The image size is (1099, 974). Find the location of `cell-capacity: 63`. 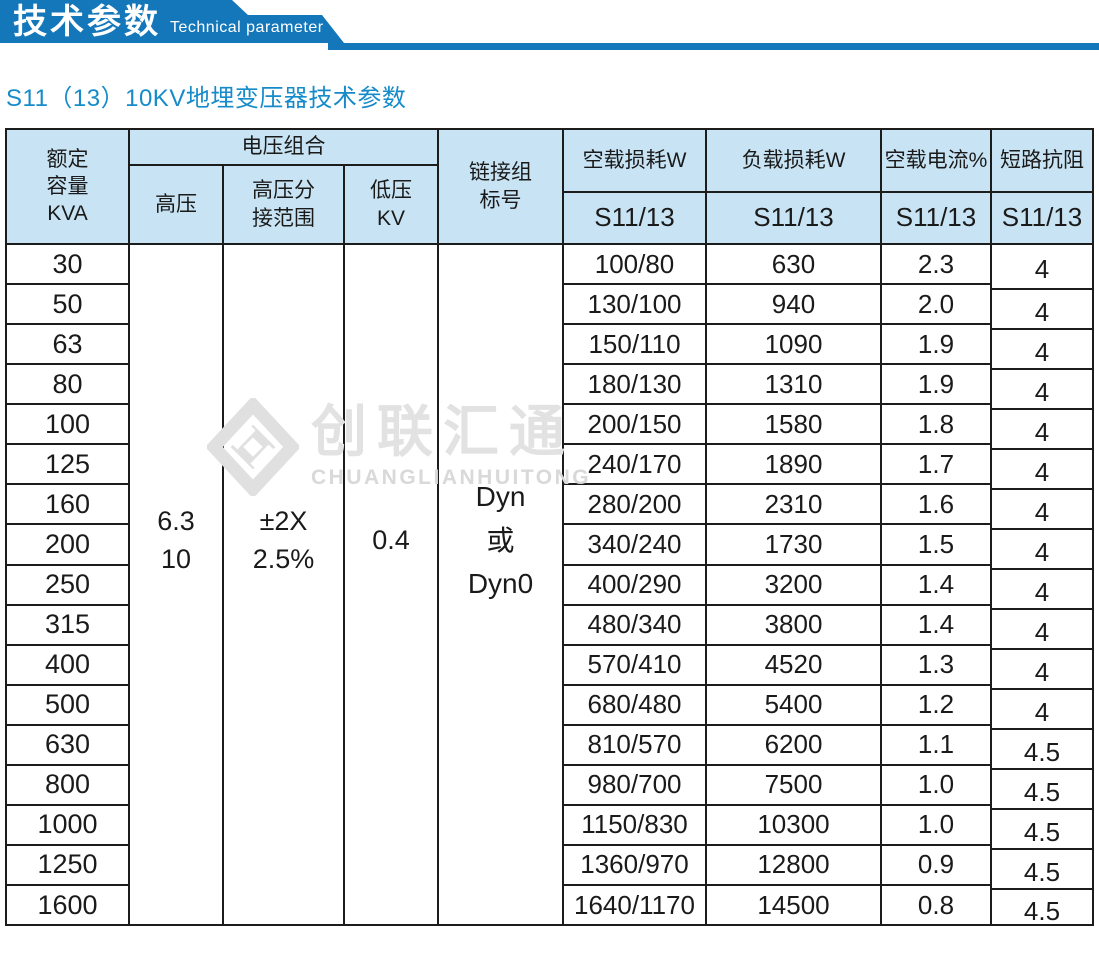

cell-capacity: 63 is located at coordinates (67, 345).